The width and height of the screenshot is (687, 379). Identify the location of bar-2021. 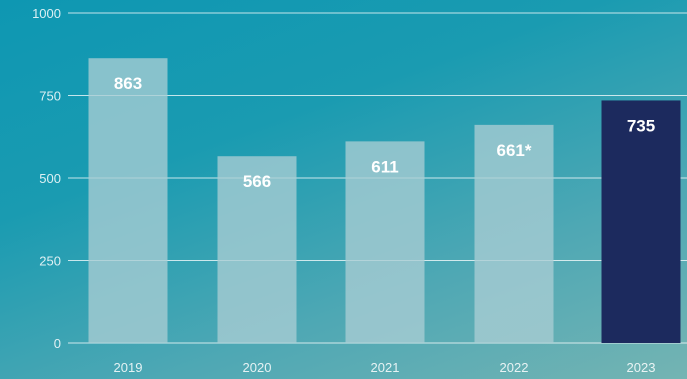
(385, 242).